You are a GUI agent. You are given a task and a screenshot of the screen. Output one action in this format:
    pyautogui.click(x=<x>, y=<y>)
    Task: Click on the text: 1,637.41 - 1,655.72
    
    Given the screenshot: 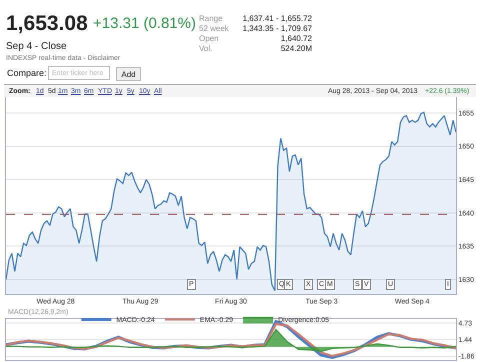 What is the action you would take?
    pyautogui.click(x=277, y=18)
    